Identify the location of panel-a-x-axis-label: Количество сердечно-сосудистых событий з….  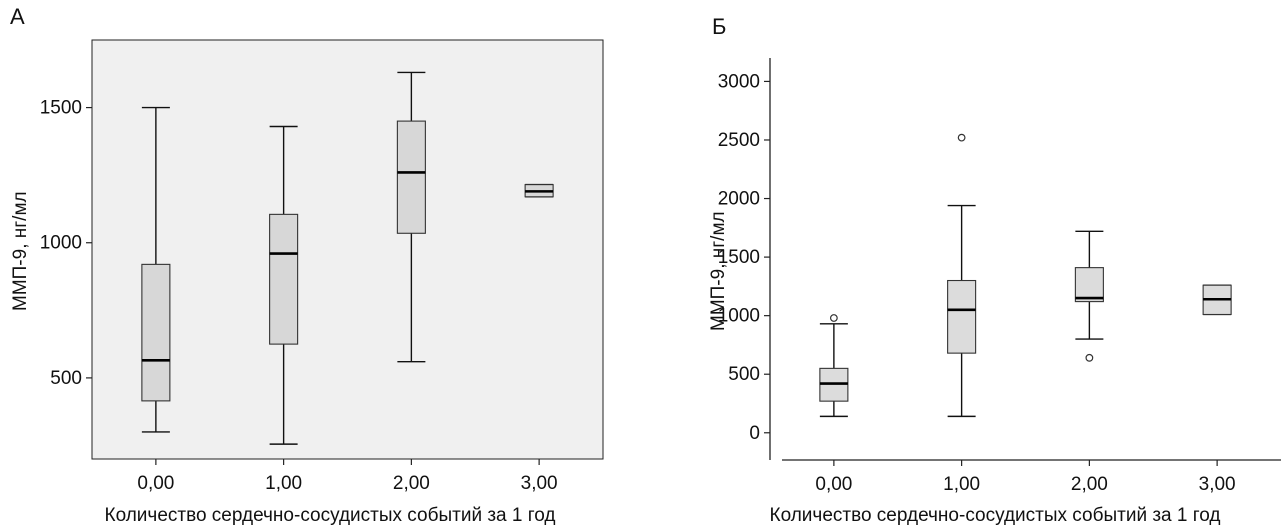
(330, 515).